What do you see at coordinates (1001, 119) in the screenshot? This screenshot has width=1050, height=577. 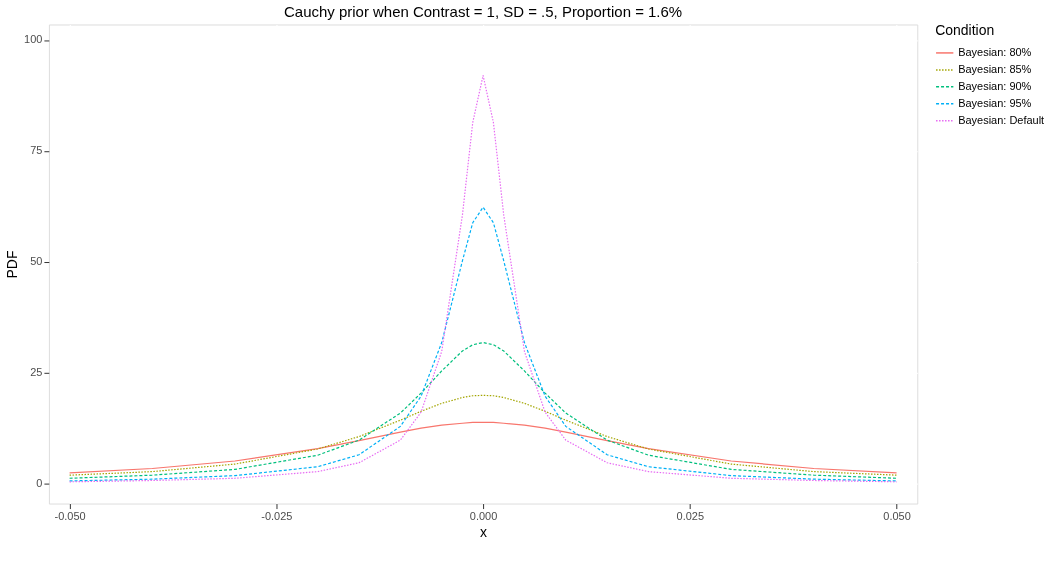 I see `legend-label: Bayesian: Default` at bounding box center [1001, 119].